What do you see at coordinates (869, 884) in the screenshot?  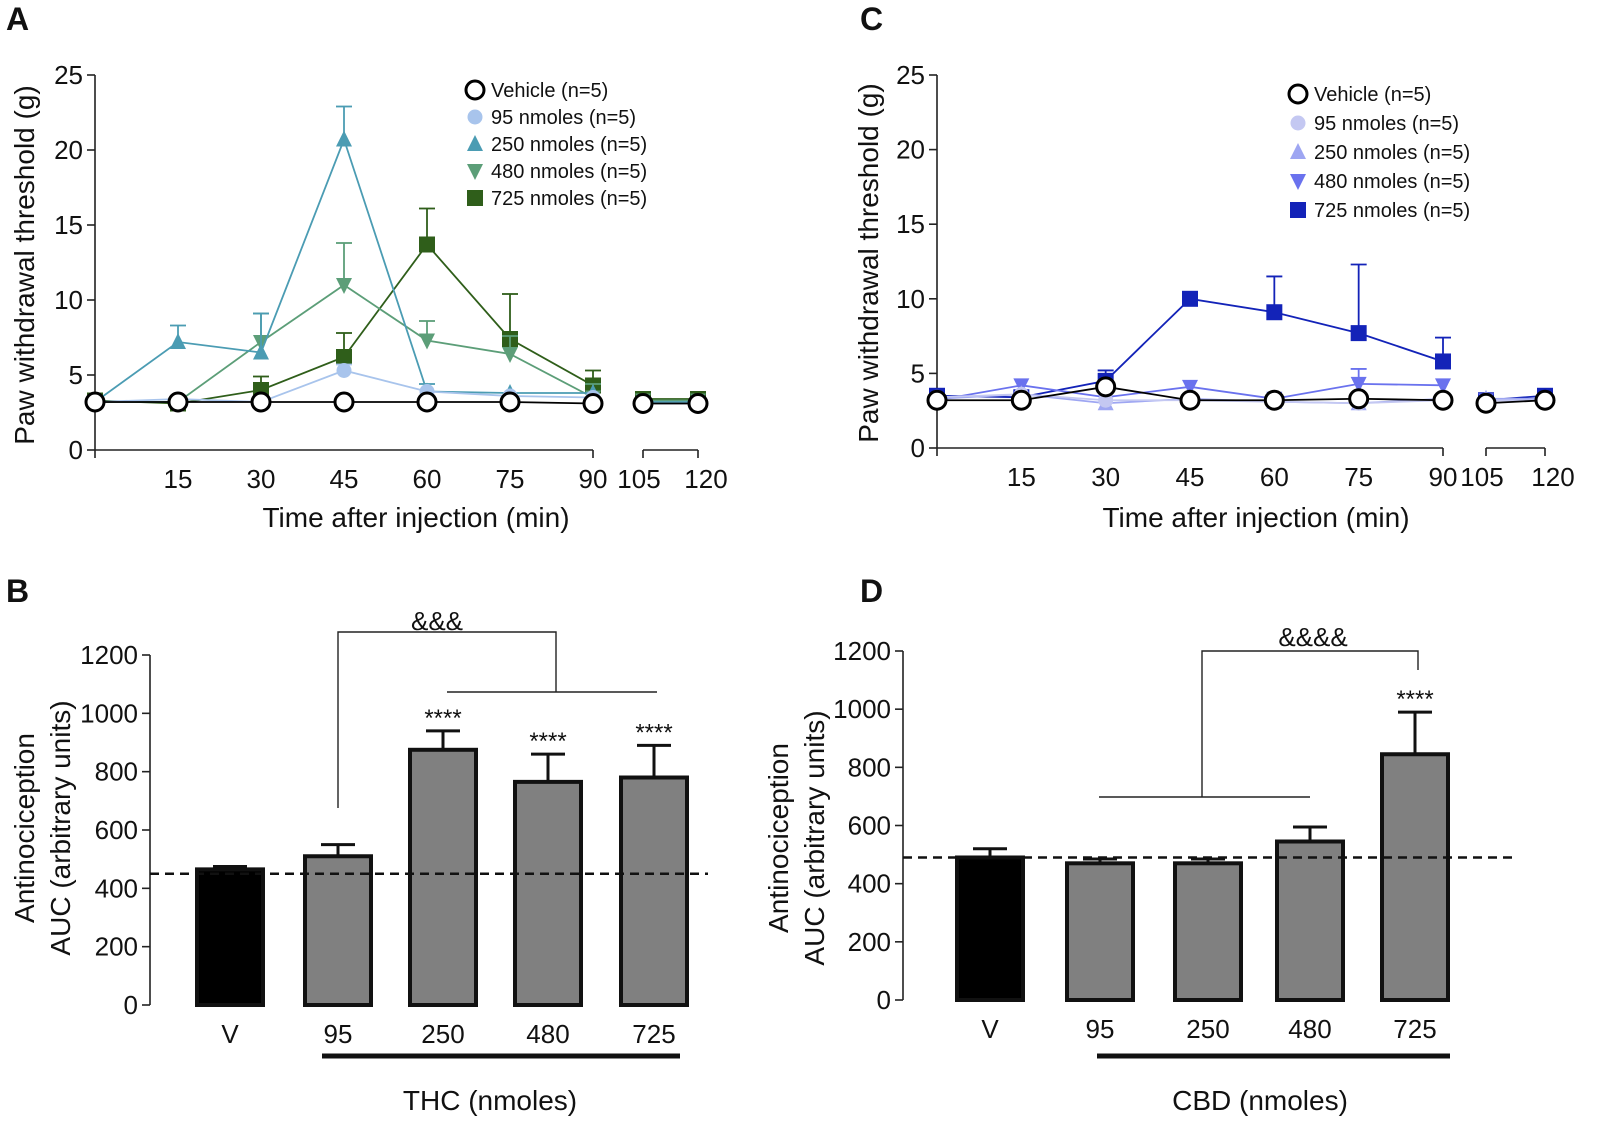 I see `y-tick-label: 400` at bounding box center [869, 884].